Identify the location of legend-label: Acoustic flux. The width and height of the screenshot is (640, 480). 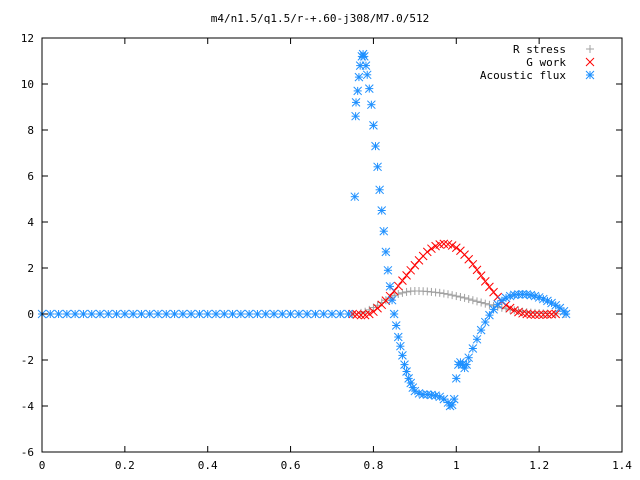
(523, 75).